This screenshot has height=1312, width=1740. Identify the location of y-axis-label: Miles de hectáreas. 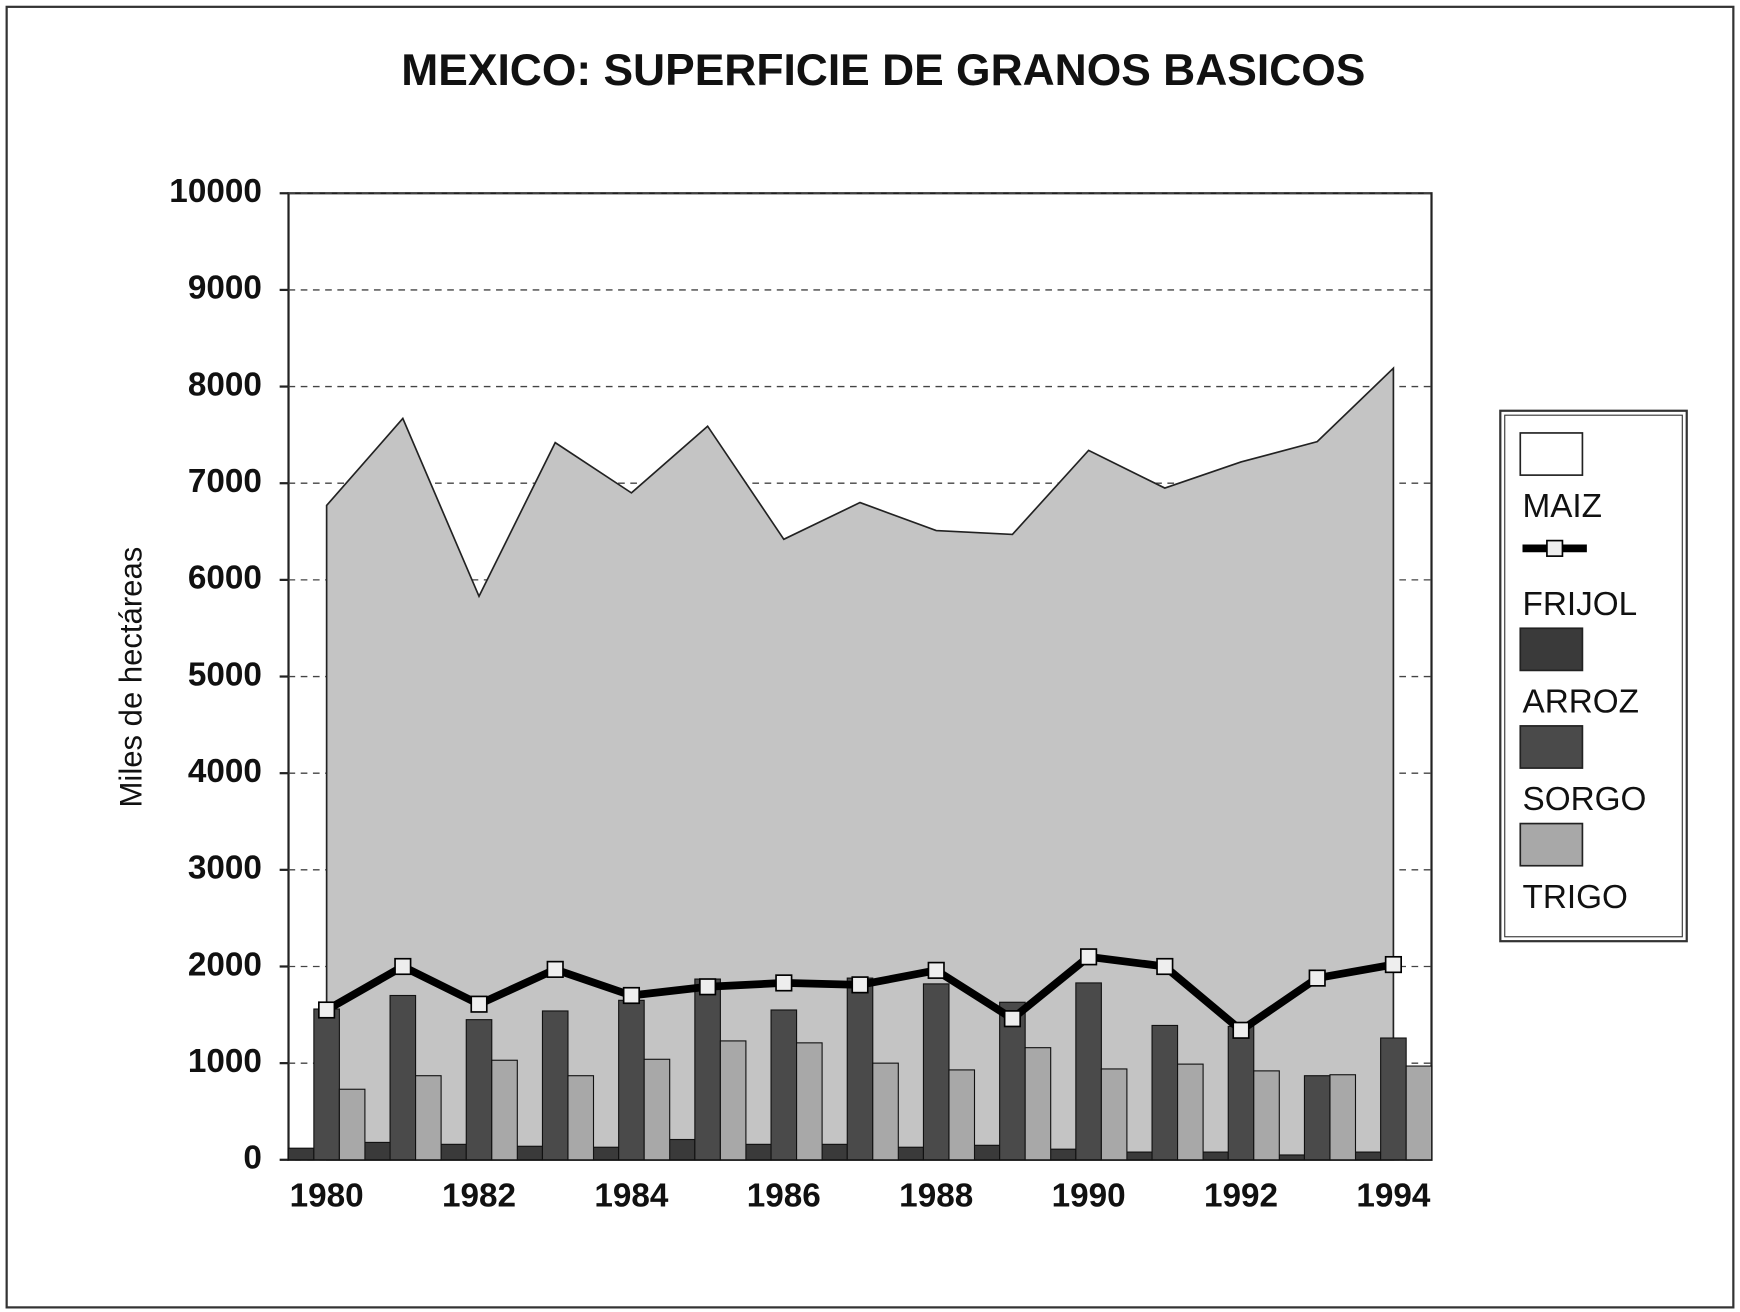
(130, 677).